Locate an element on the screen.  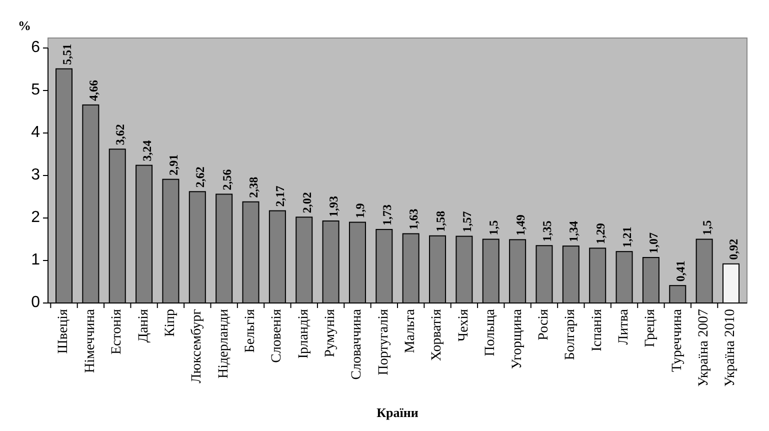
y-tick-label: 4 is located at coordinates (35, 133).